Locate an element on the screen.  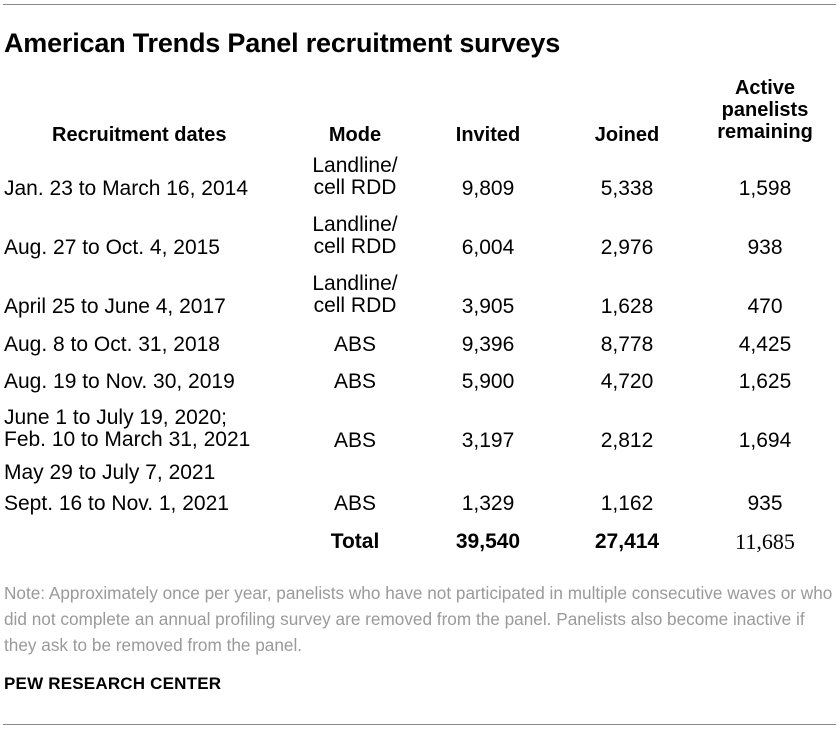
row-3-mode-line2: cell RDD is located at coordinates (355, 305).